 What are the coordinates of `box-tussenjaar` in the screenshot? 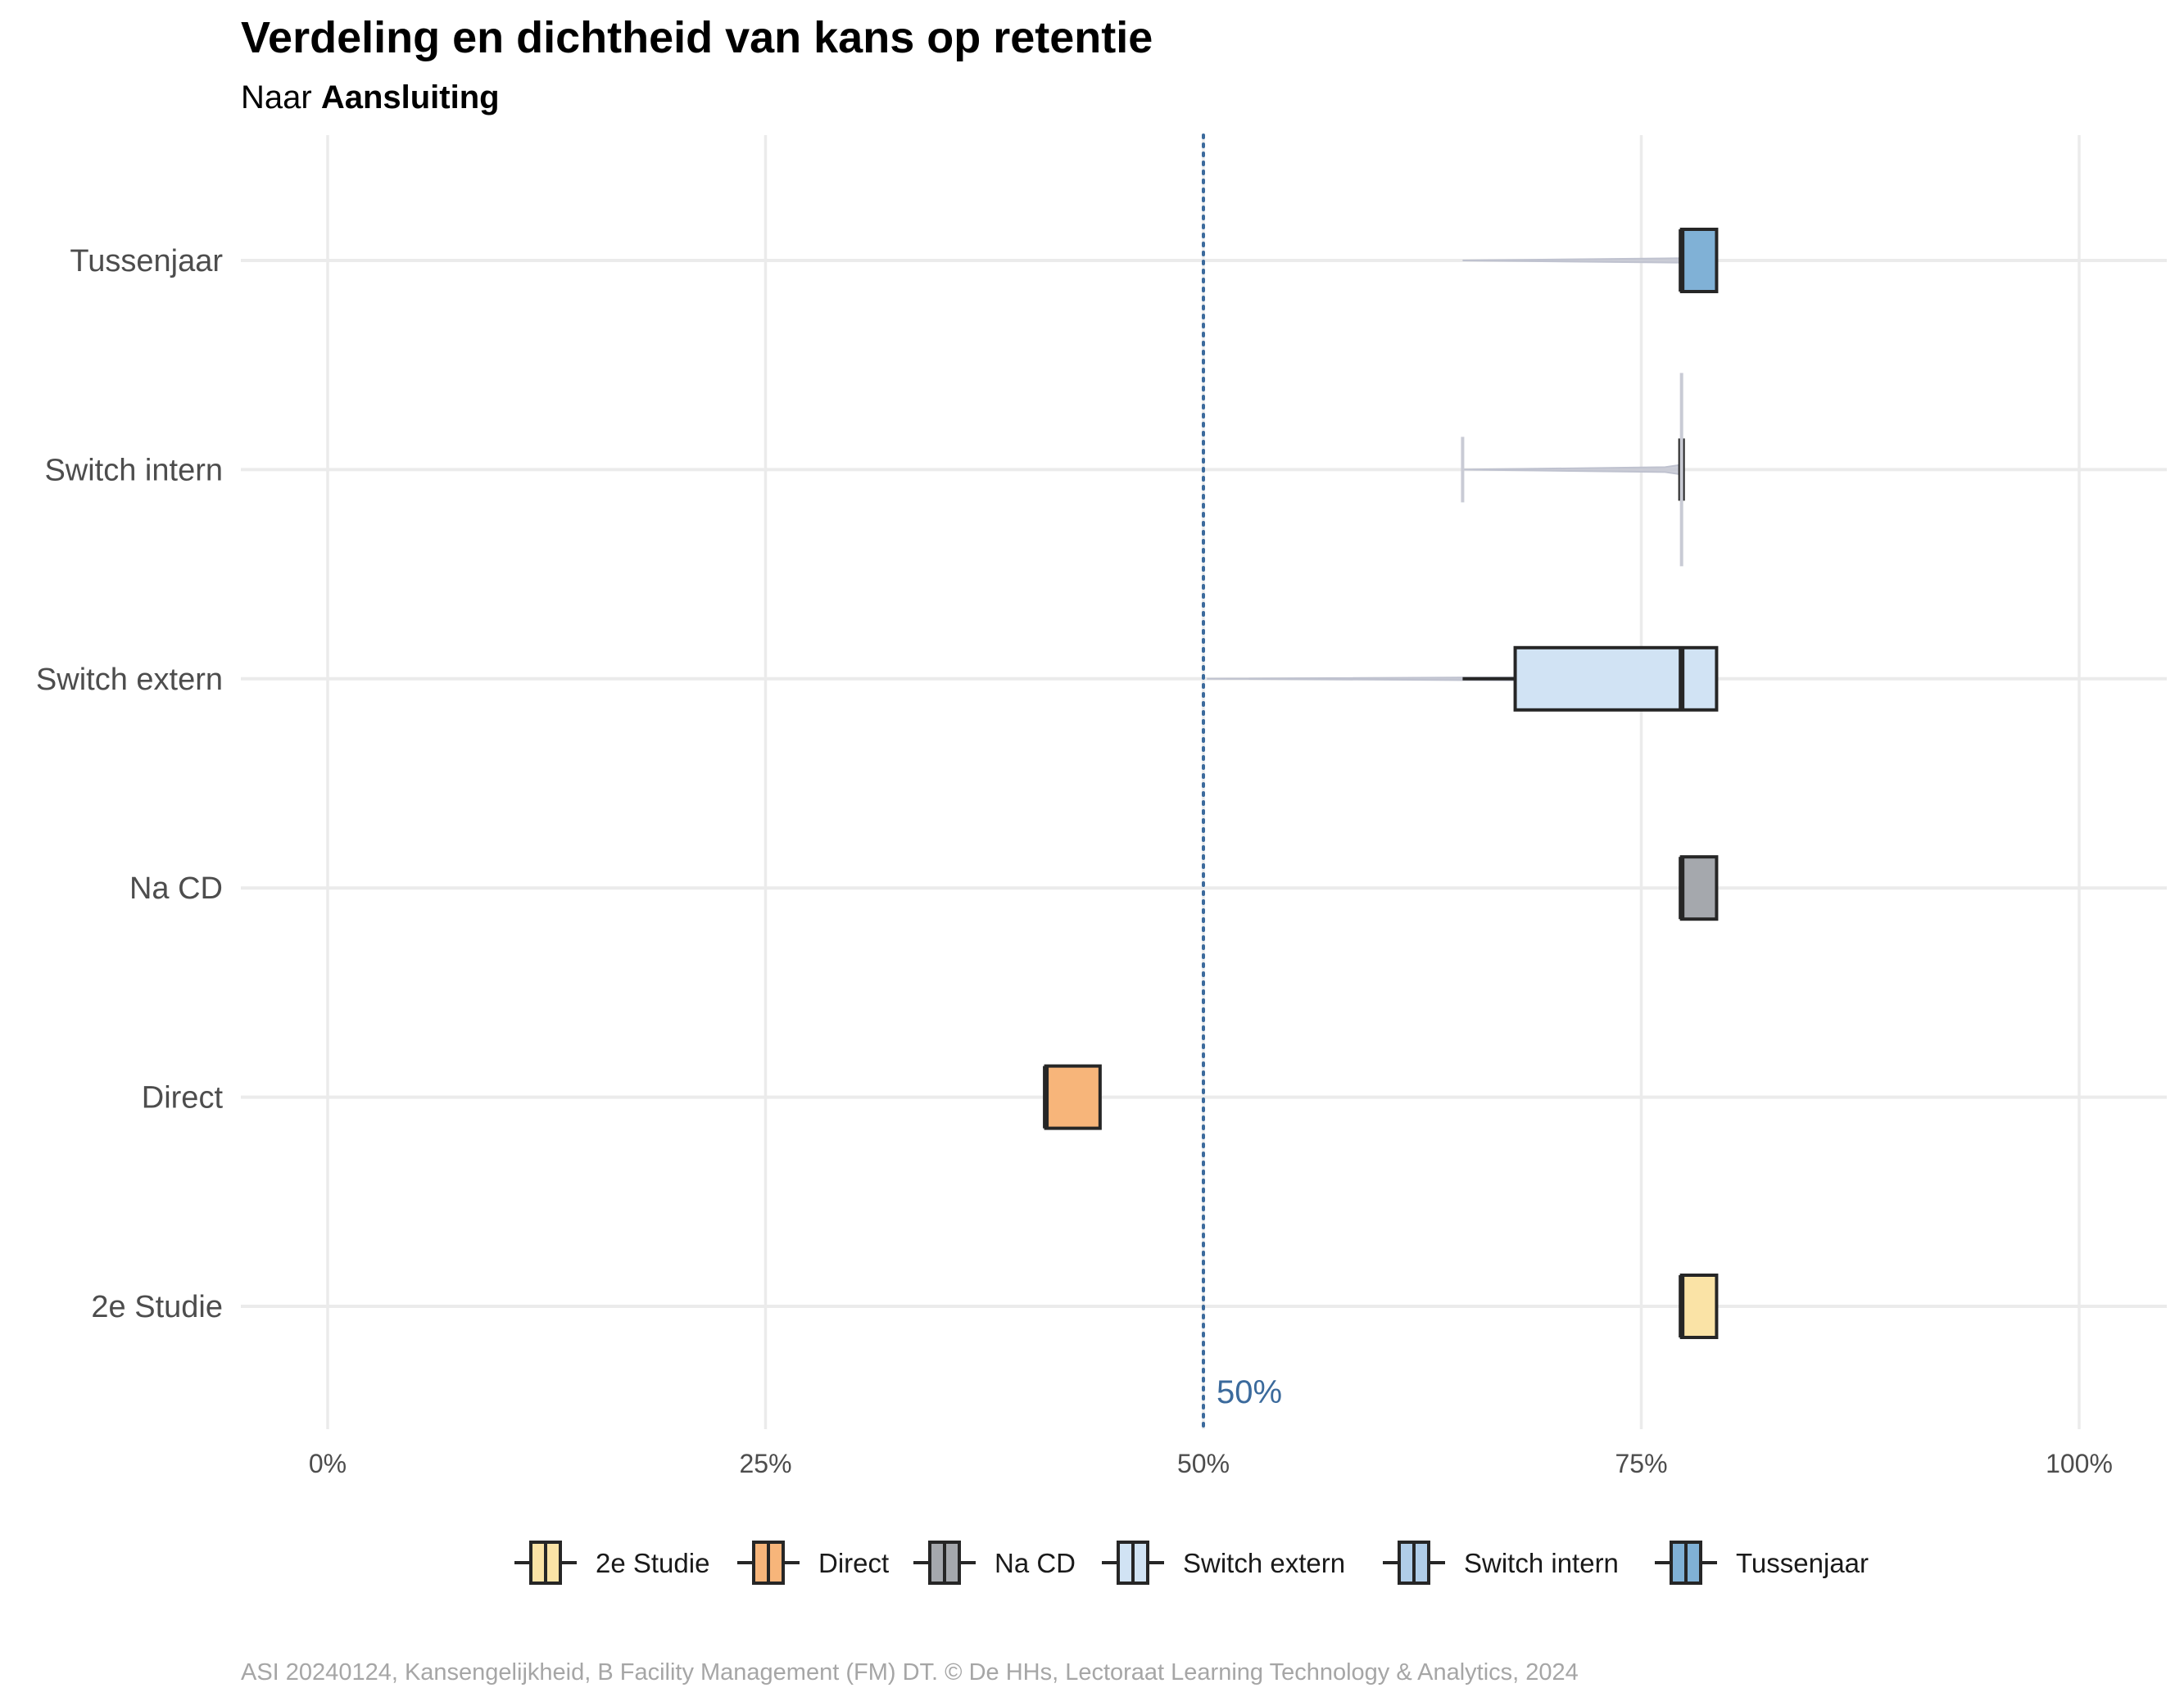 It's located at (1590, 260).